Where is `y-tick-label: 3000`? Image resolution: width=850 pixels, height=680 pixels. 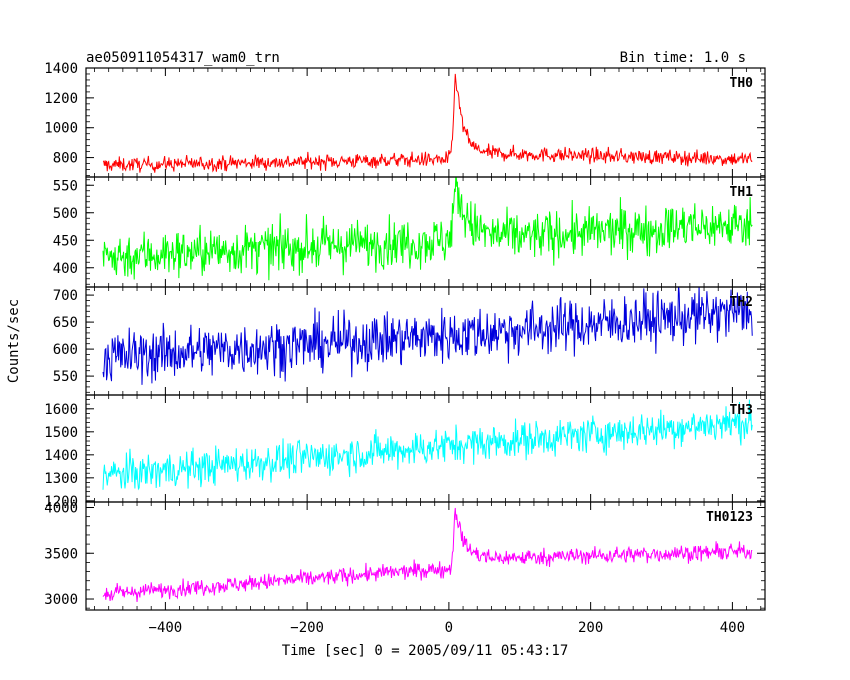 y-tick-label: 3000 is located at coordinates (61, 600).